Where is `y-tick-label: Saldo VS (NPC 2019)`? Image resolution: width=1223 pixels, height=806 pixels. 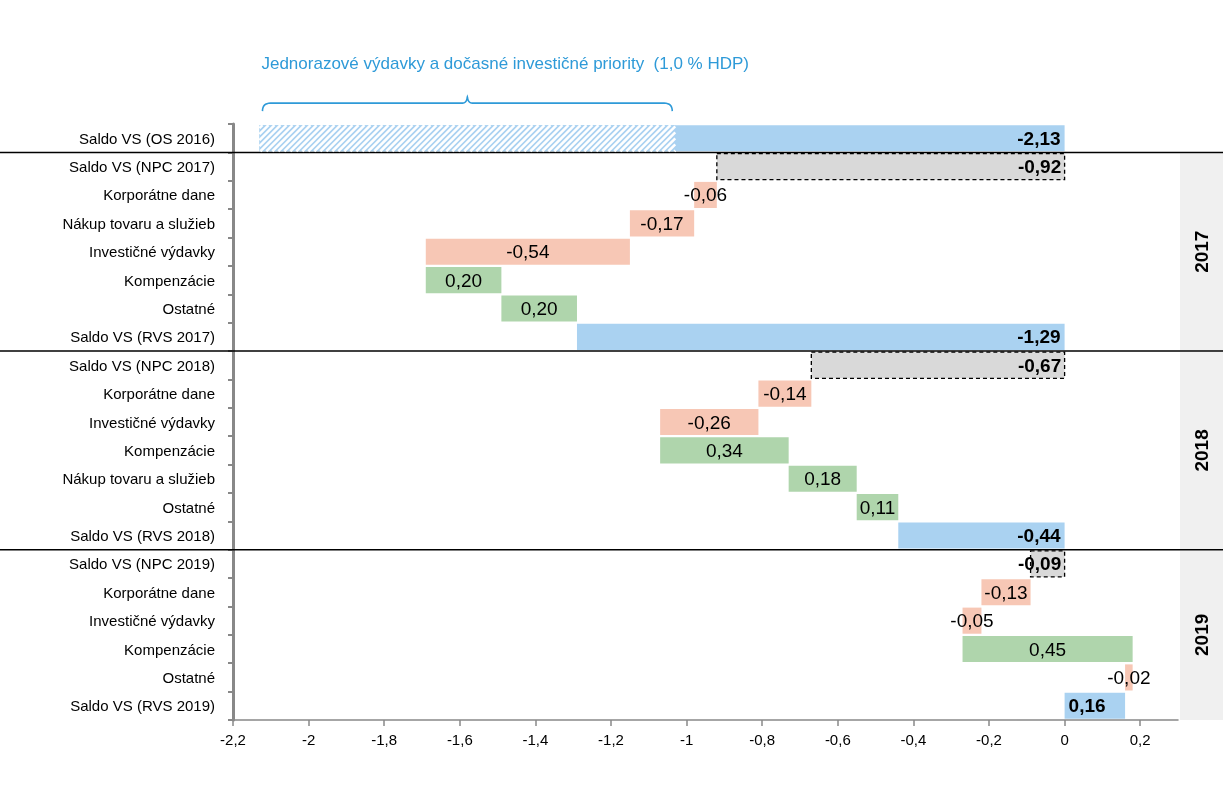
y-tick-label: Saldo VS (NPC 2019) is located at coordinates (142, 564).